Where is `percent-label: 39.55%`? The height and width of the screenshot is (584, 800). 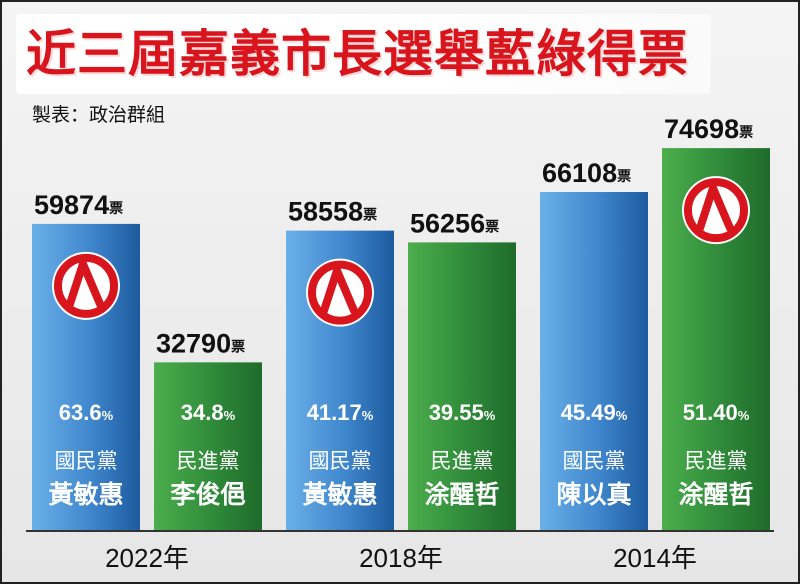 percent-label: 39.55% is located at coordinates (462, 412).